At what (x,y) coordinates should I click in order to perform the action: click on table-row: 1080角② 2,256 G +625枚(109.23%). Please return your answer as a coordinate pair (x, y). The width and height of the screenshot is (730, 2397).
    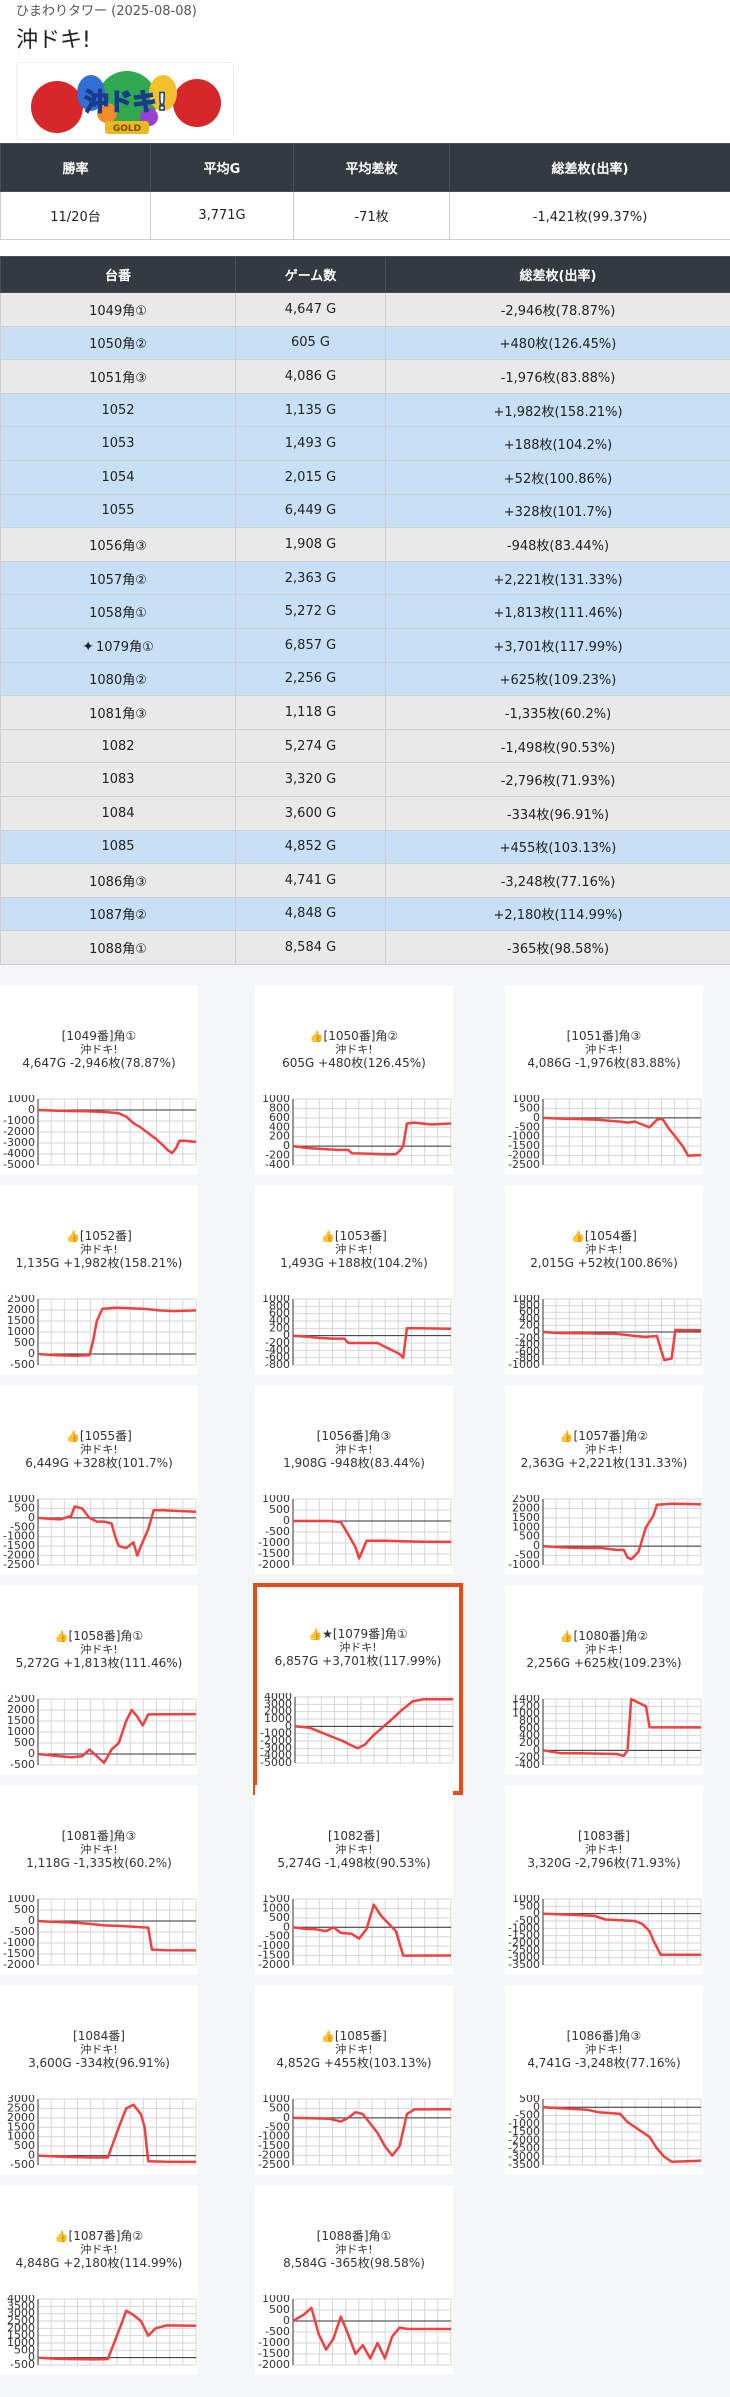
    Looking at the image, I should click on (365, 679).